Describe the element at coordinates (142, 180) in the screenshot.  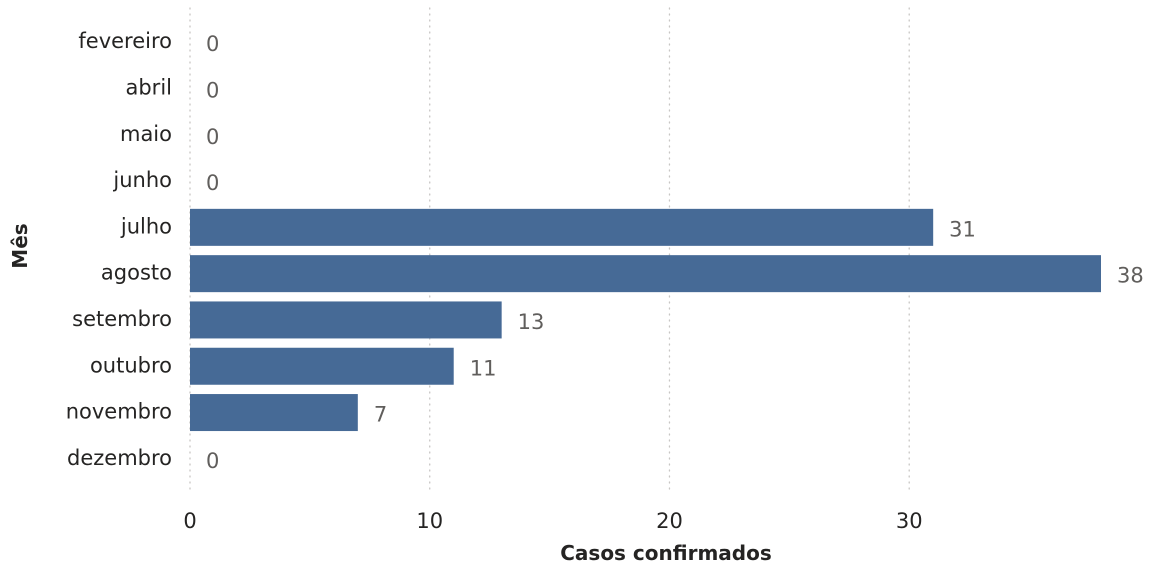
I see `category-label-junho: junho` at that location.